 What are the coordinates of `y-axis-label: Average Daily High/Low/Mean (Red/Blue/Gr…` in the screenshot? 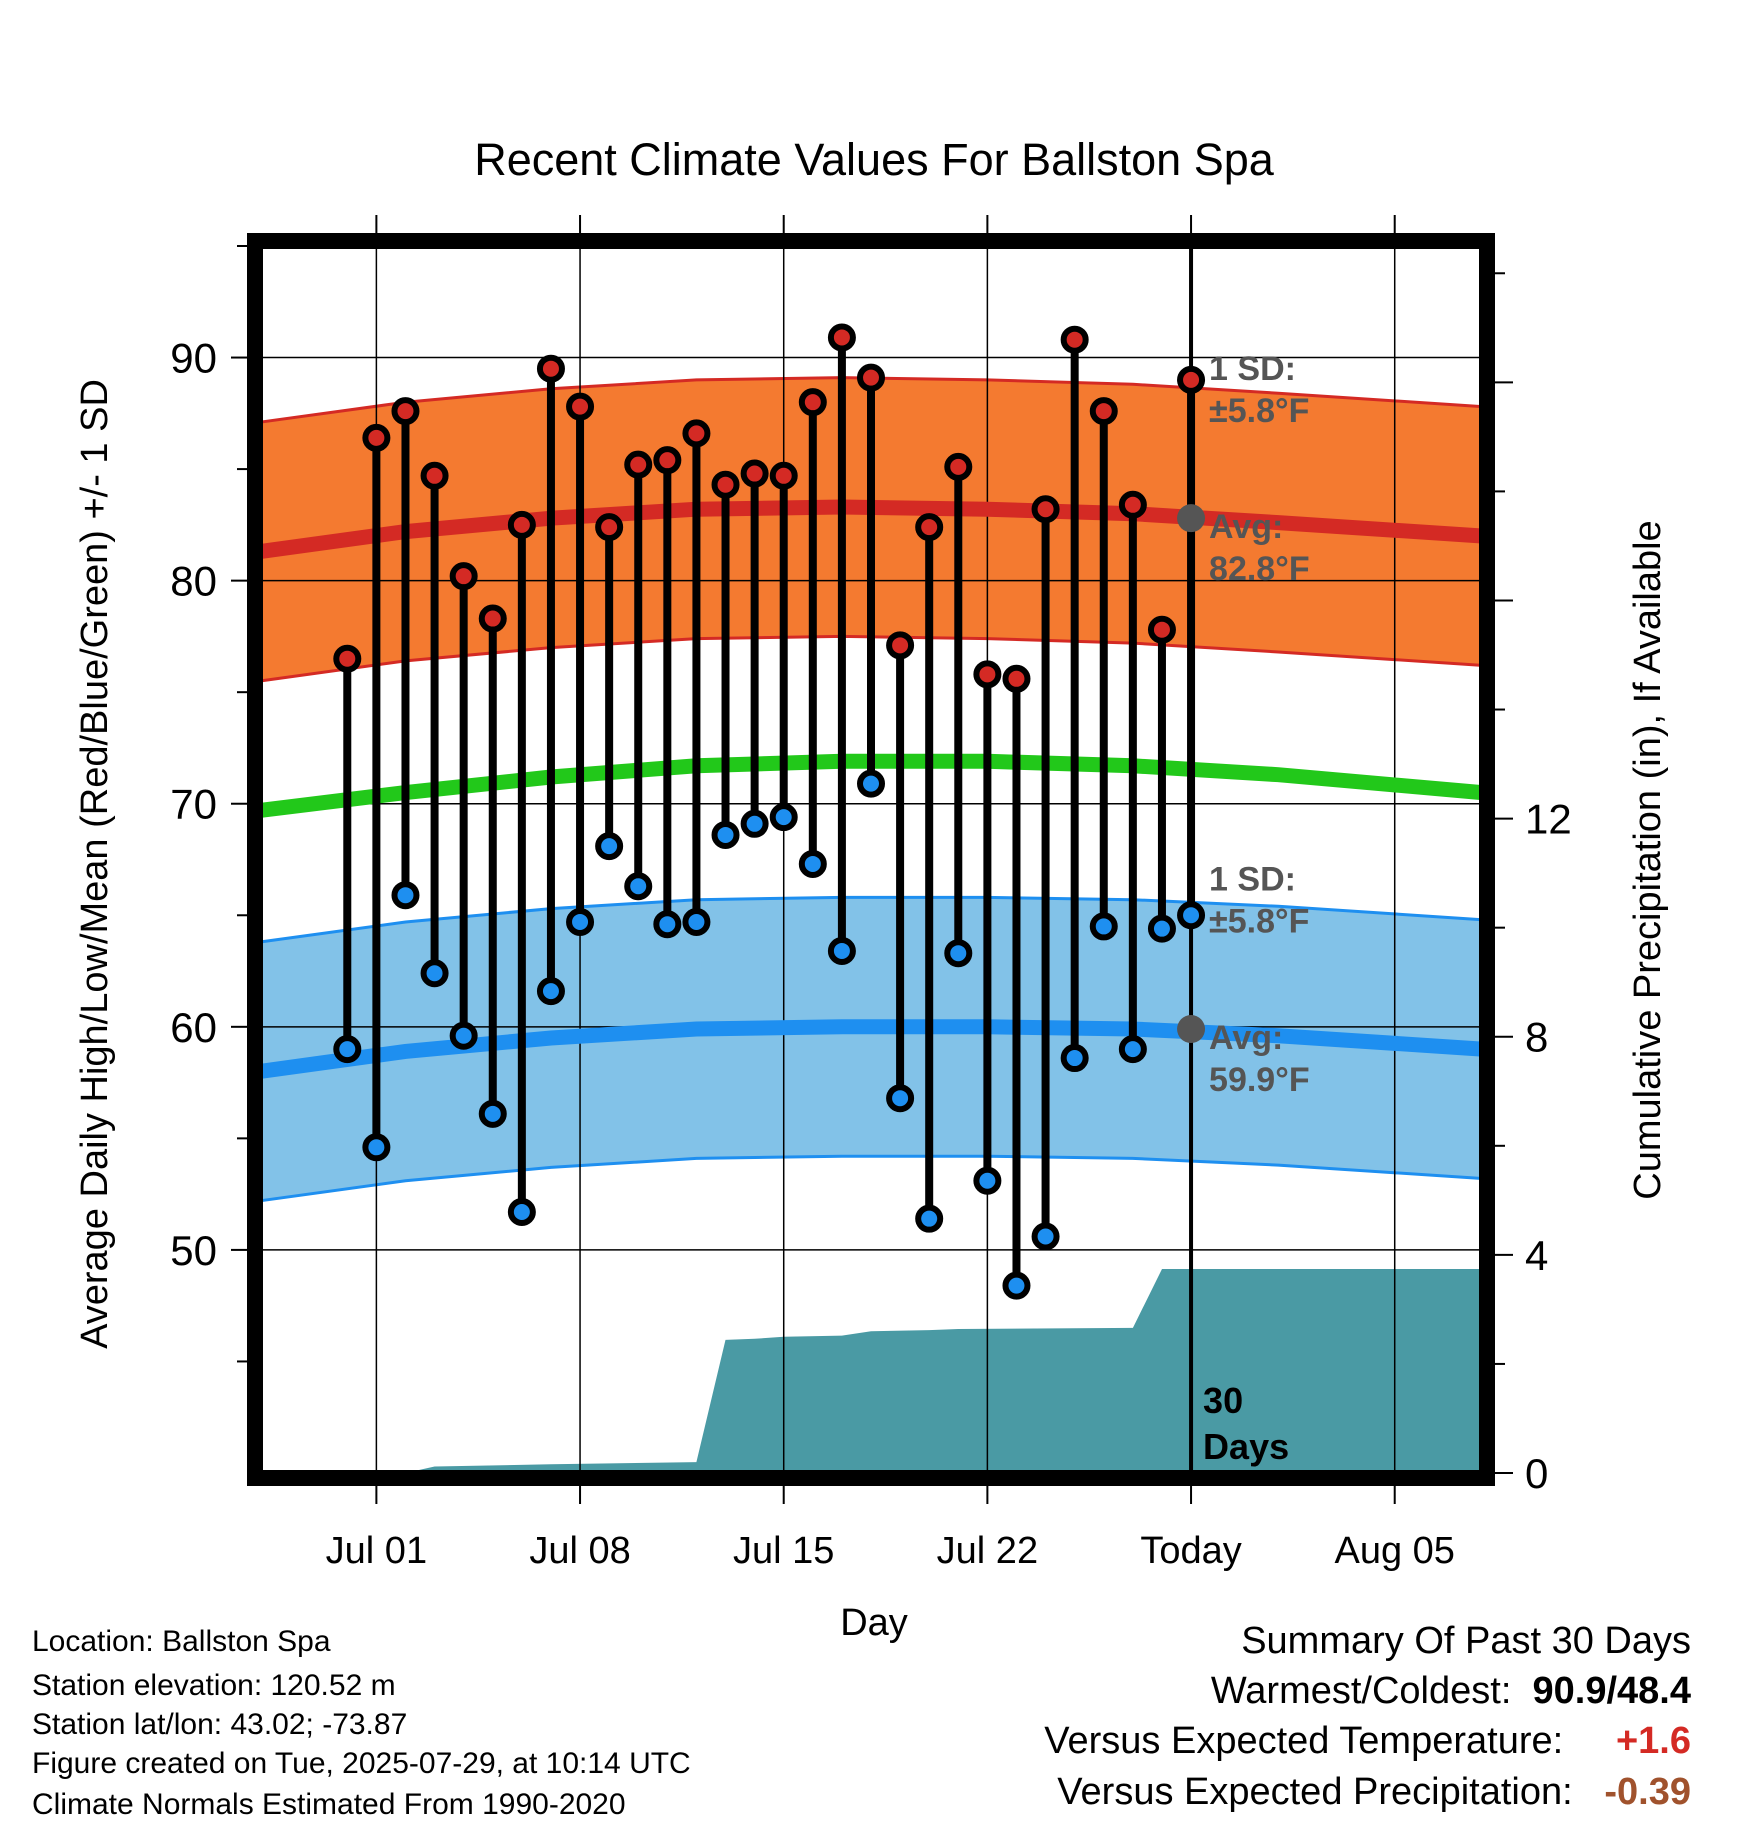 It's located at (95, 864).